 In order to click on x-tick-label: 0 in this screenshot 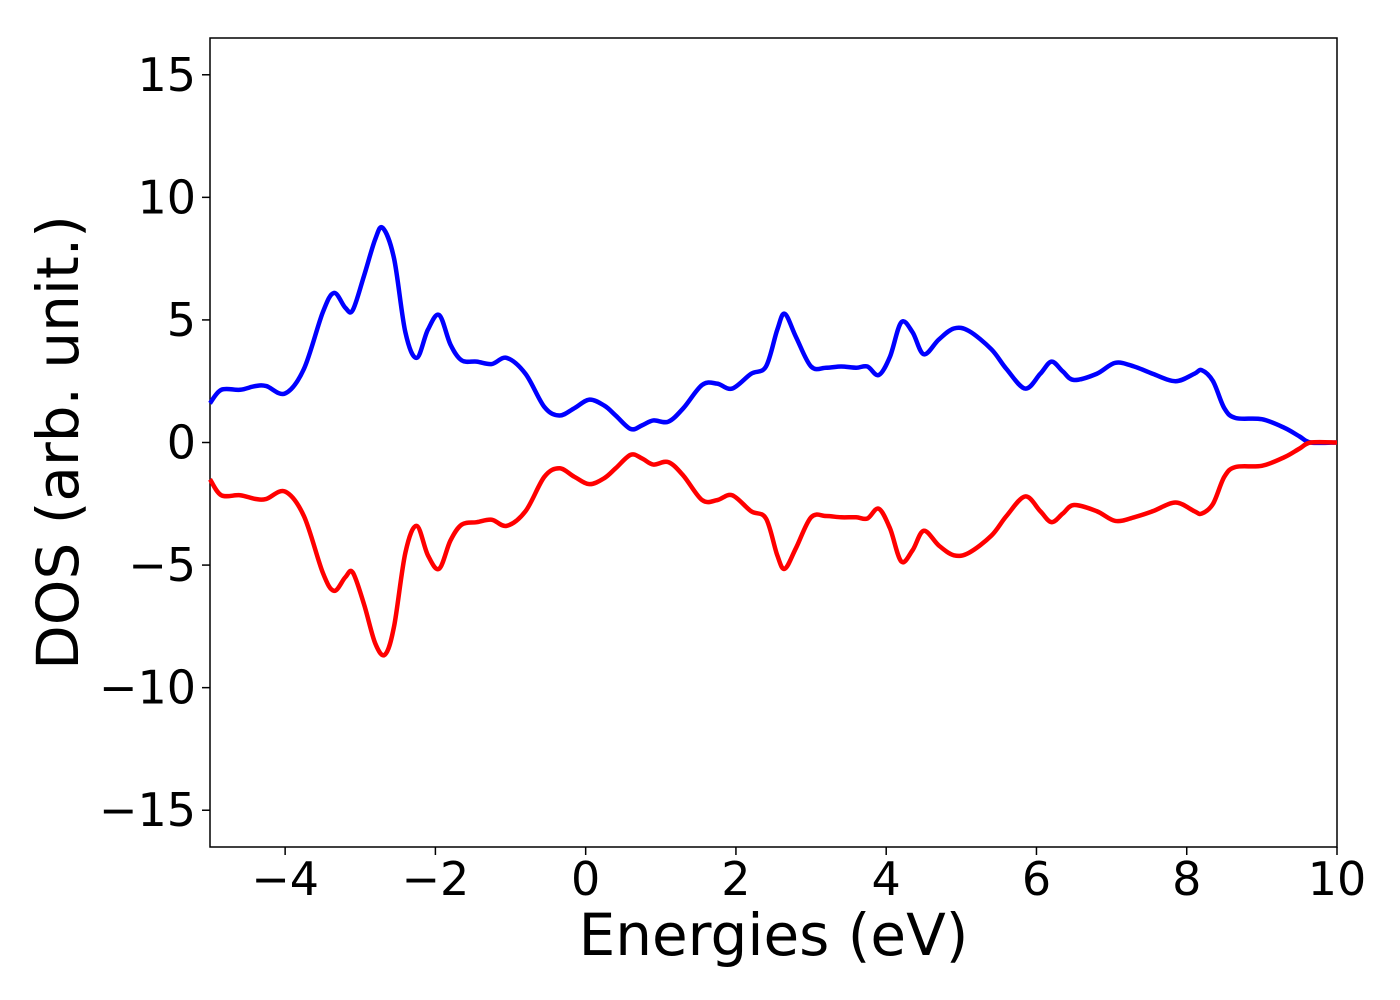, I will do `click(585, 879)`.